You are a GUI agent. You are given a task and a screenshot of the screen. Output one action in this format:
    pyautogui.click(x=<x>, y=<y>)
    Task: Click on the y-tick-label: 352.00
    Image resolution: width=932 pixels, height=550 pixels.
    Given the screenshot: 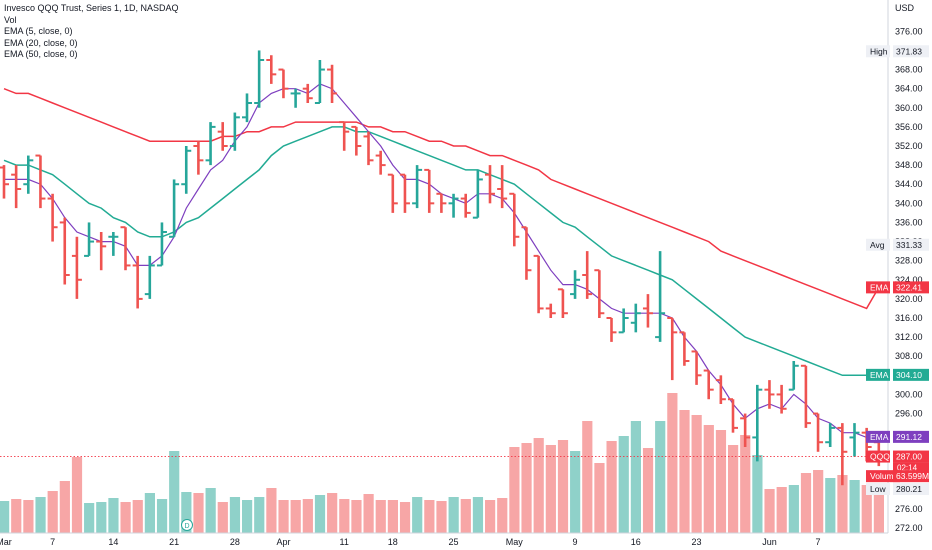 What is the action you would take?
    pyautogui.click(x=909, y=146)
    